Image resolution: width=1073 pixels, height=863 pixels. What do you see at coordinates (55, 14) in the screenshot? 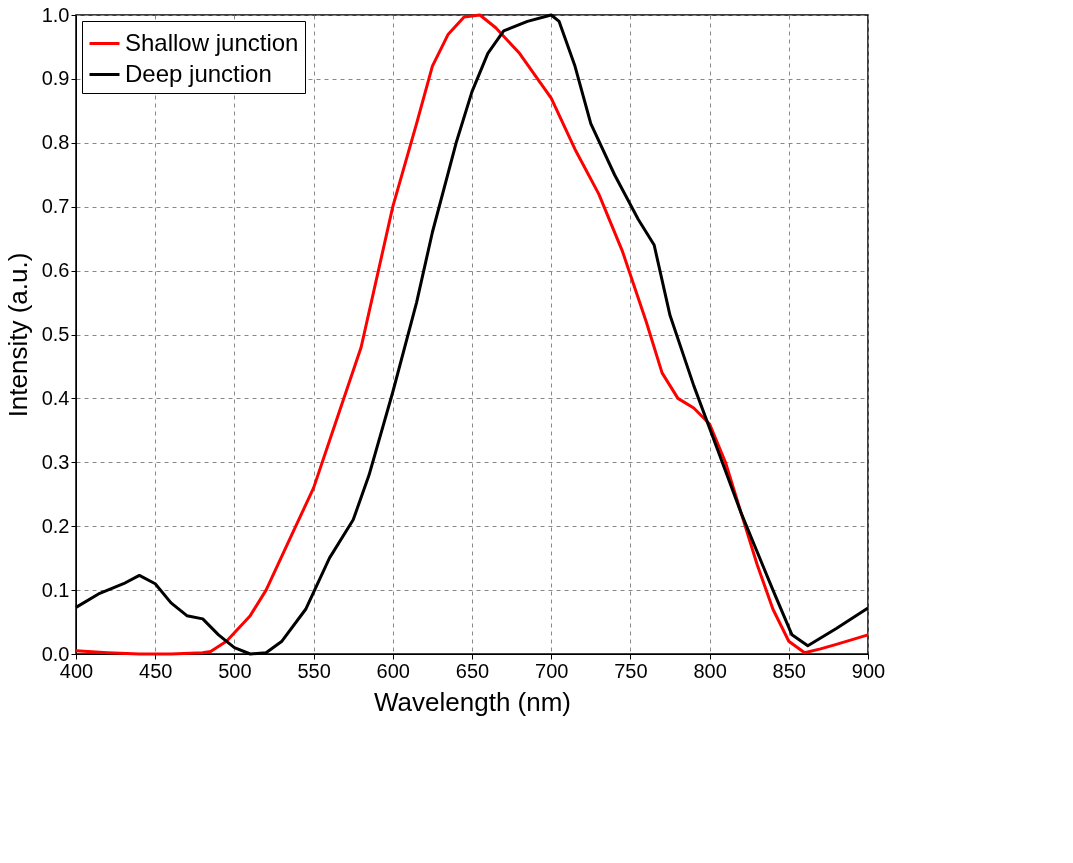
I see `y-tick-label: 1.0` at bounding box center [55, 14].